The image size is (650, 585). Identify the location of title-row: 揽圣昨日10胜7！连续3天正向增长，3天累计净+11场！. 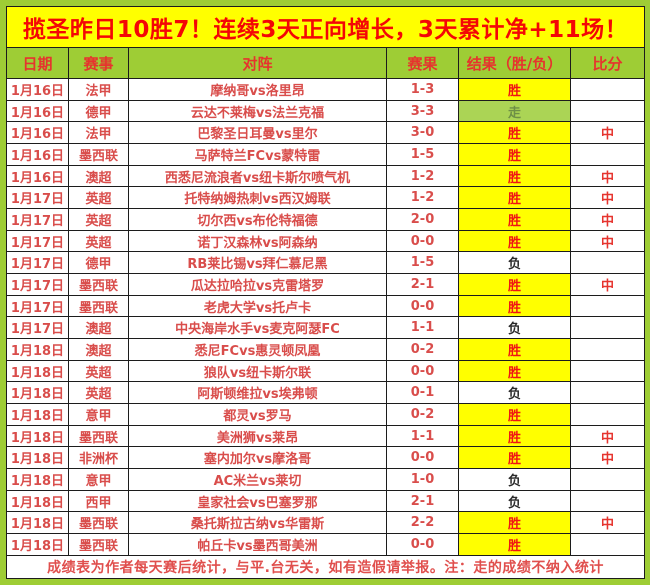
(325, 27).